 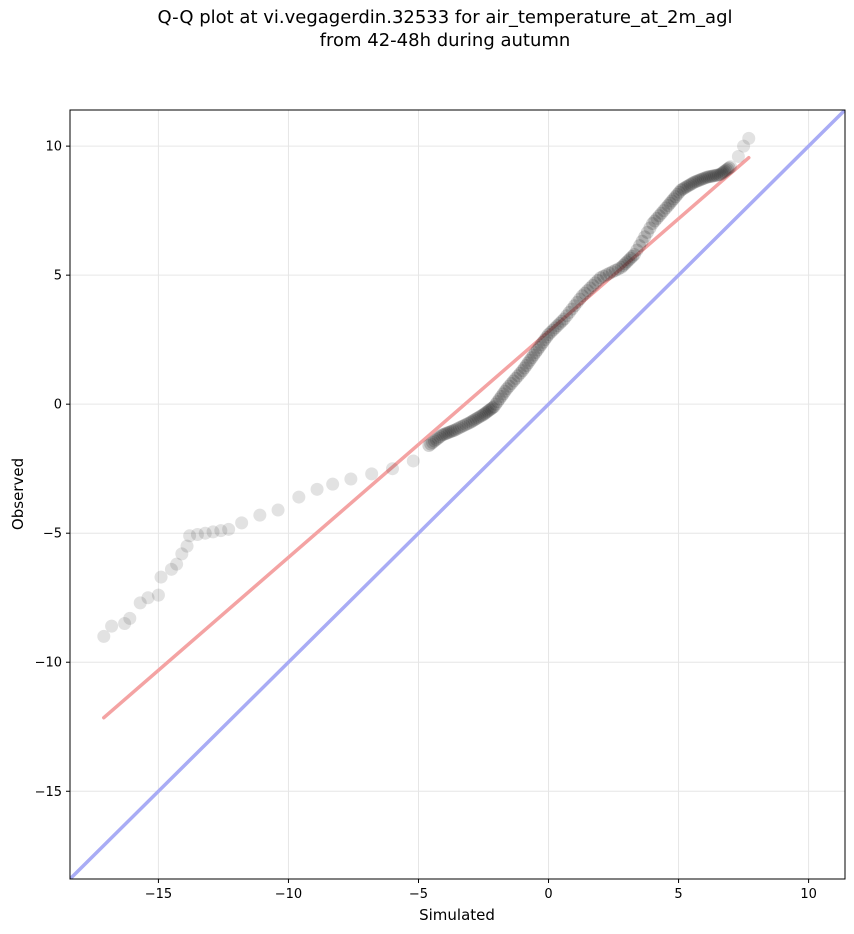 What do you see at coordinates (445, 40) in the screenshot?
I see `chart-title-line-2: from 42-48h during autumn` at bounding box center [445, 40].